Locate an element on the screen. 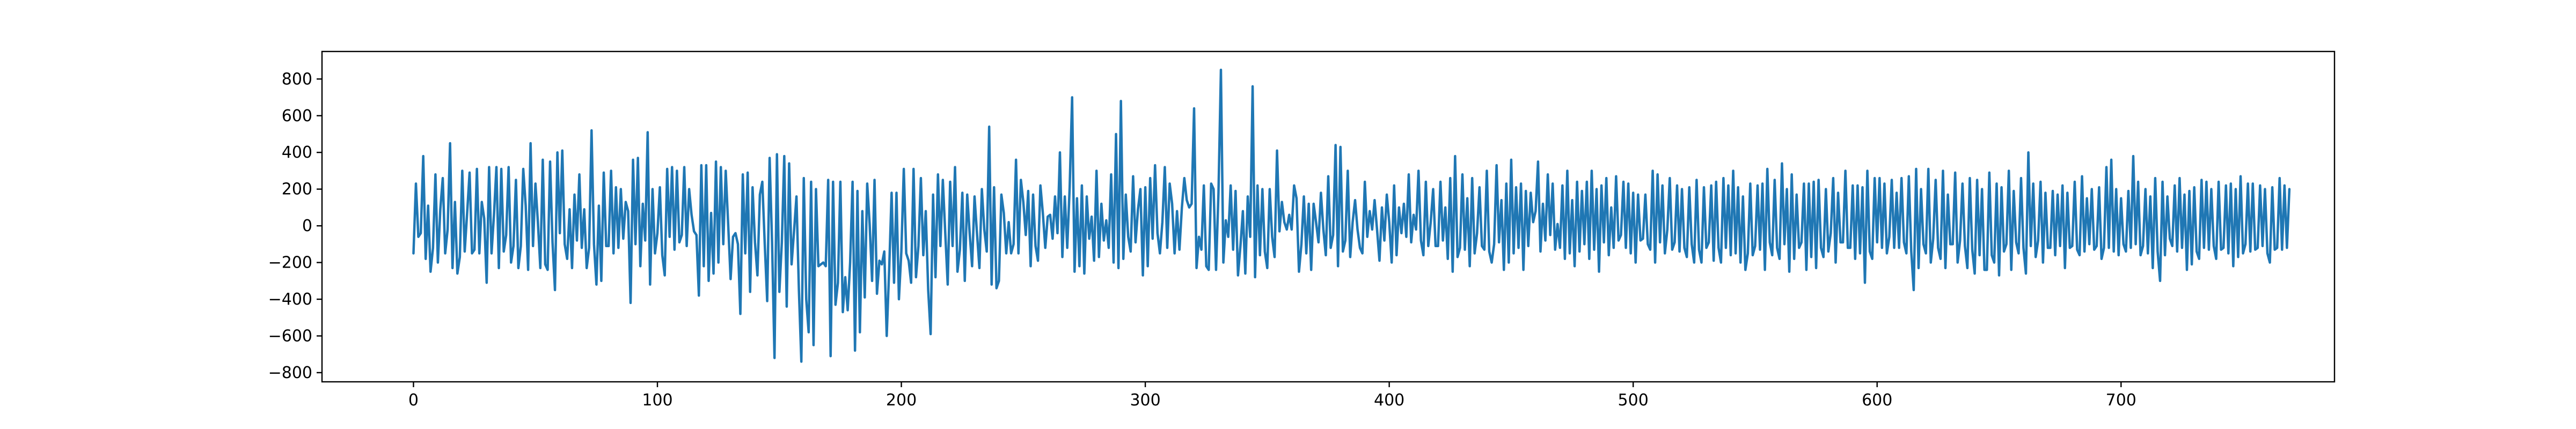 The height and width of the screenshot is (429, 2576). y-tick-label: −400 is located at coordinates (290, 299).